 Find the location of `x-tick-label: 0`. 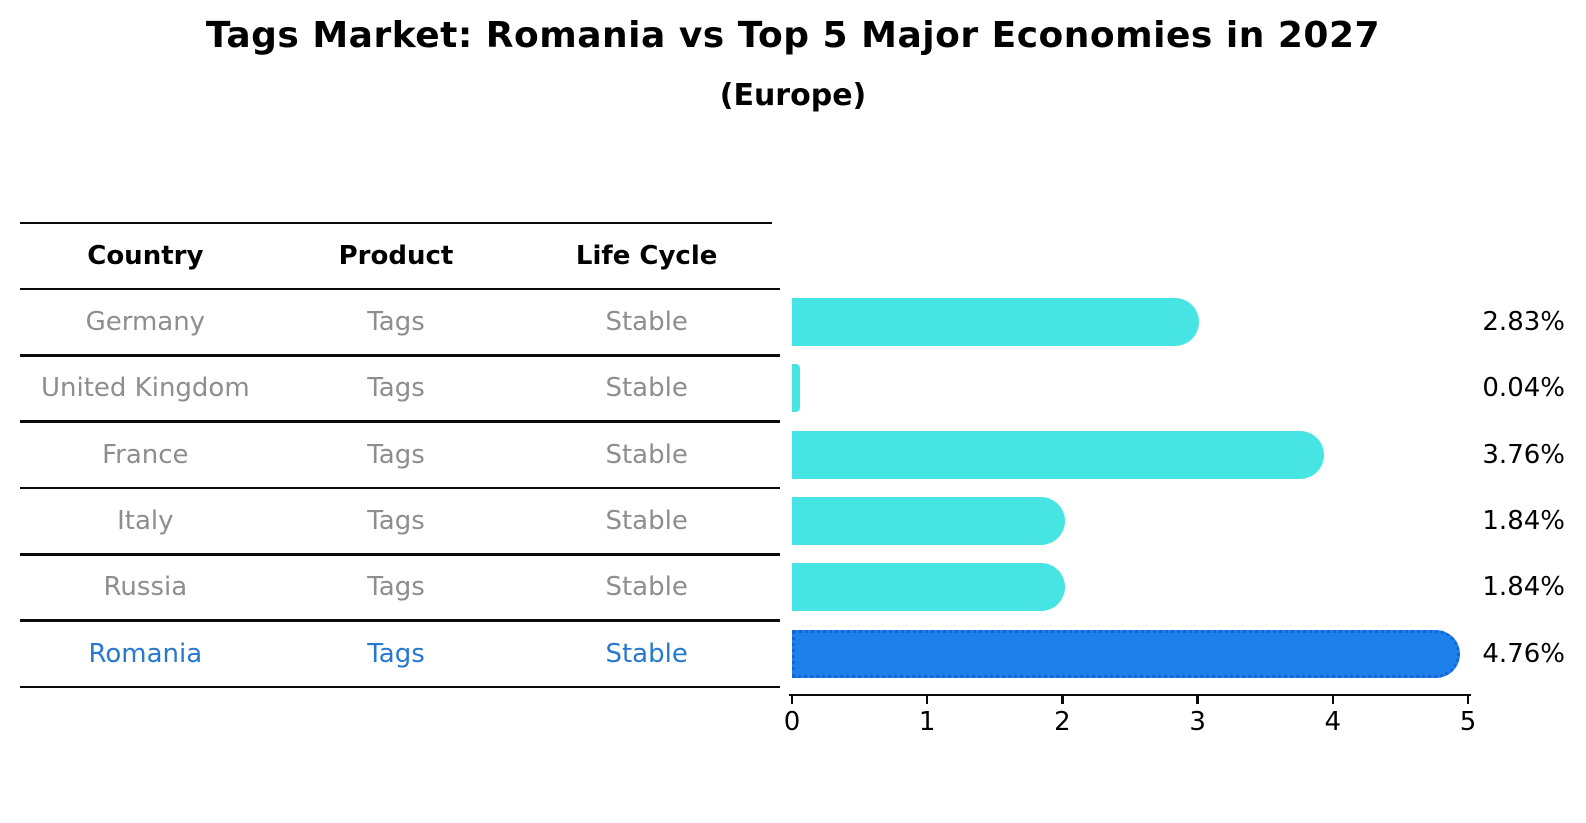

x-tick-label: 0 is located at coordinates (792, 722).